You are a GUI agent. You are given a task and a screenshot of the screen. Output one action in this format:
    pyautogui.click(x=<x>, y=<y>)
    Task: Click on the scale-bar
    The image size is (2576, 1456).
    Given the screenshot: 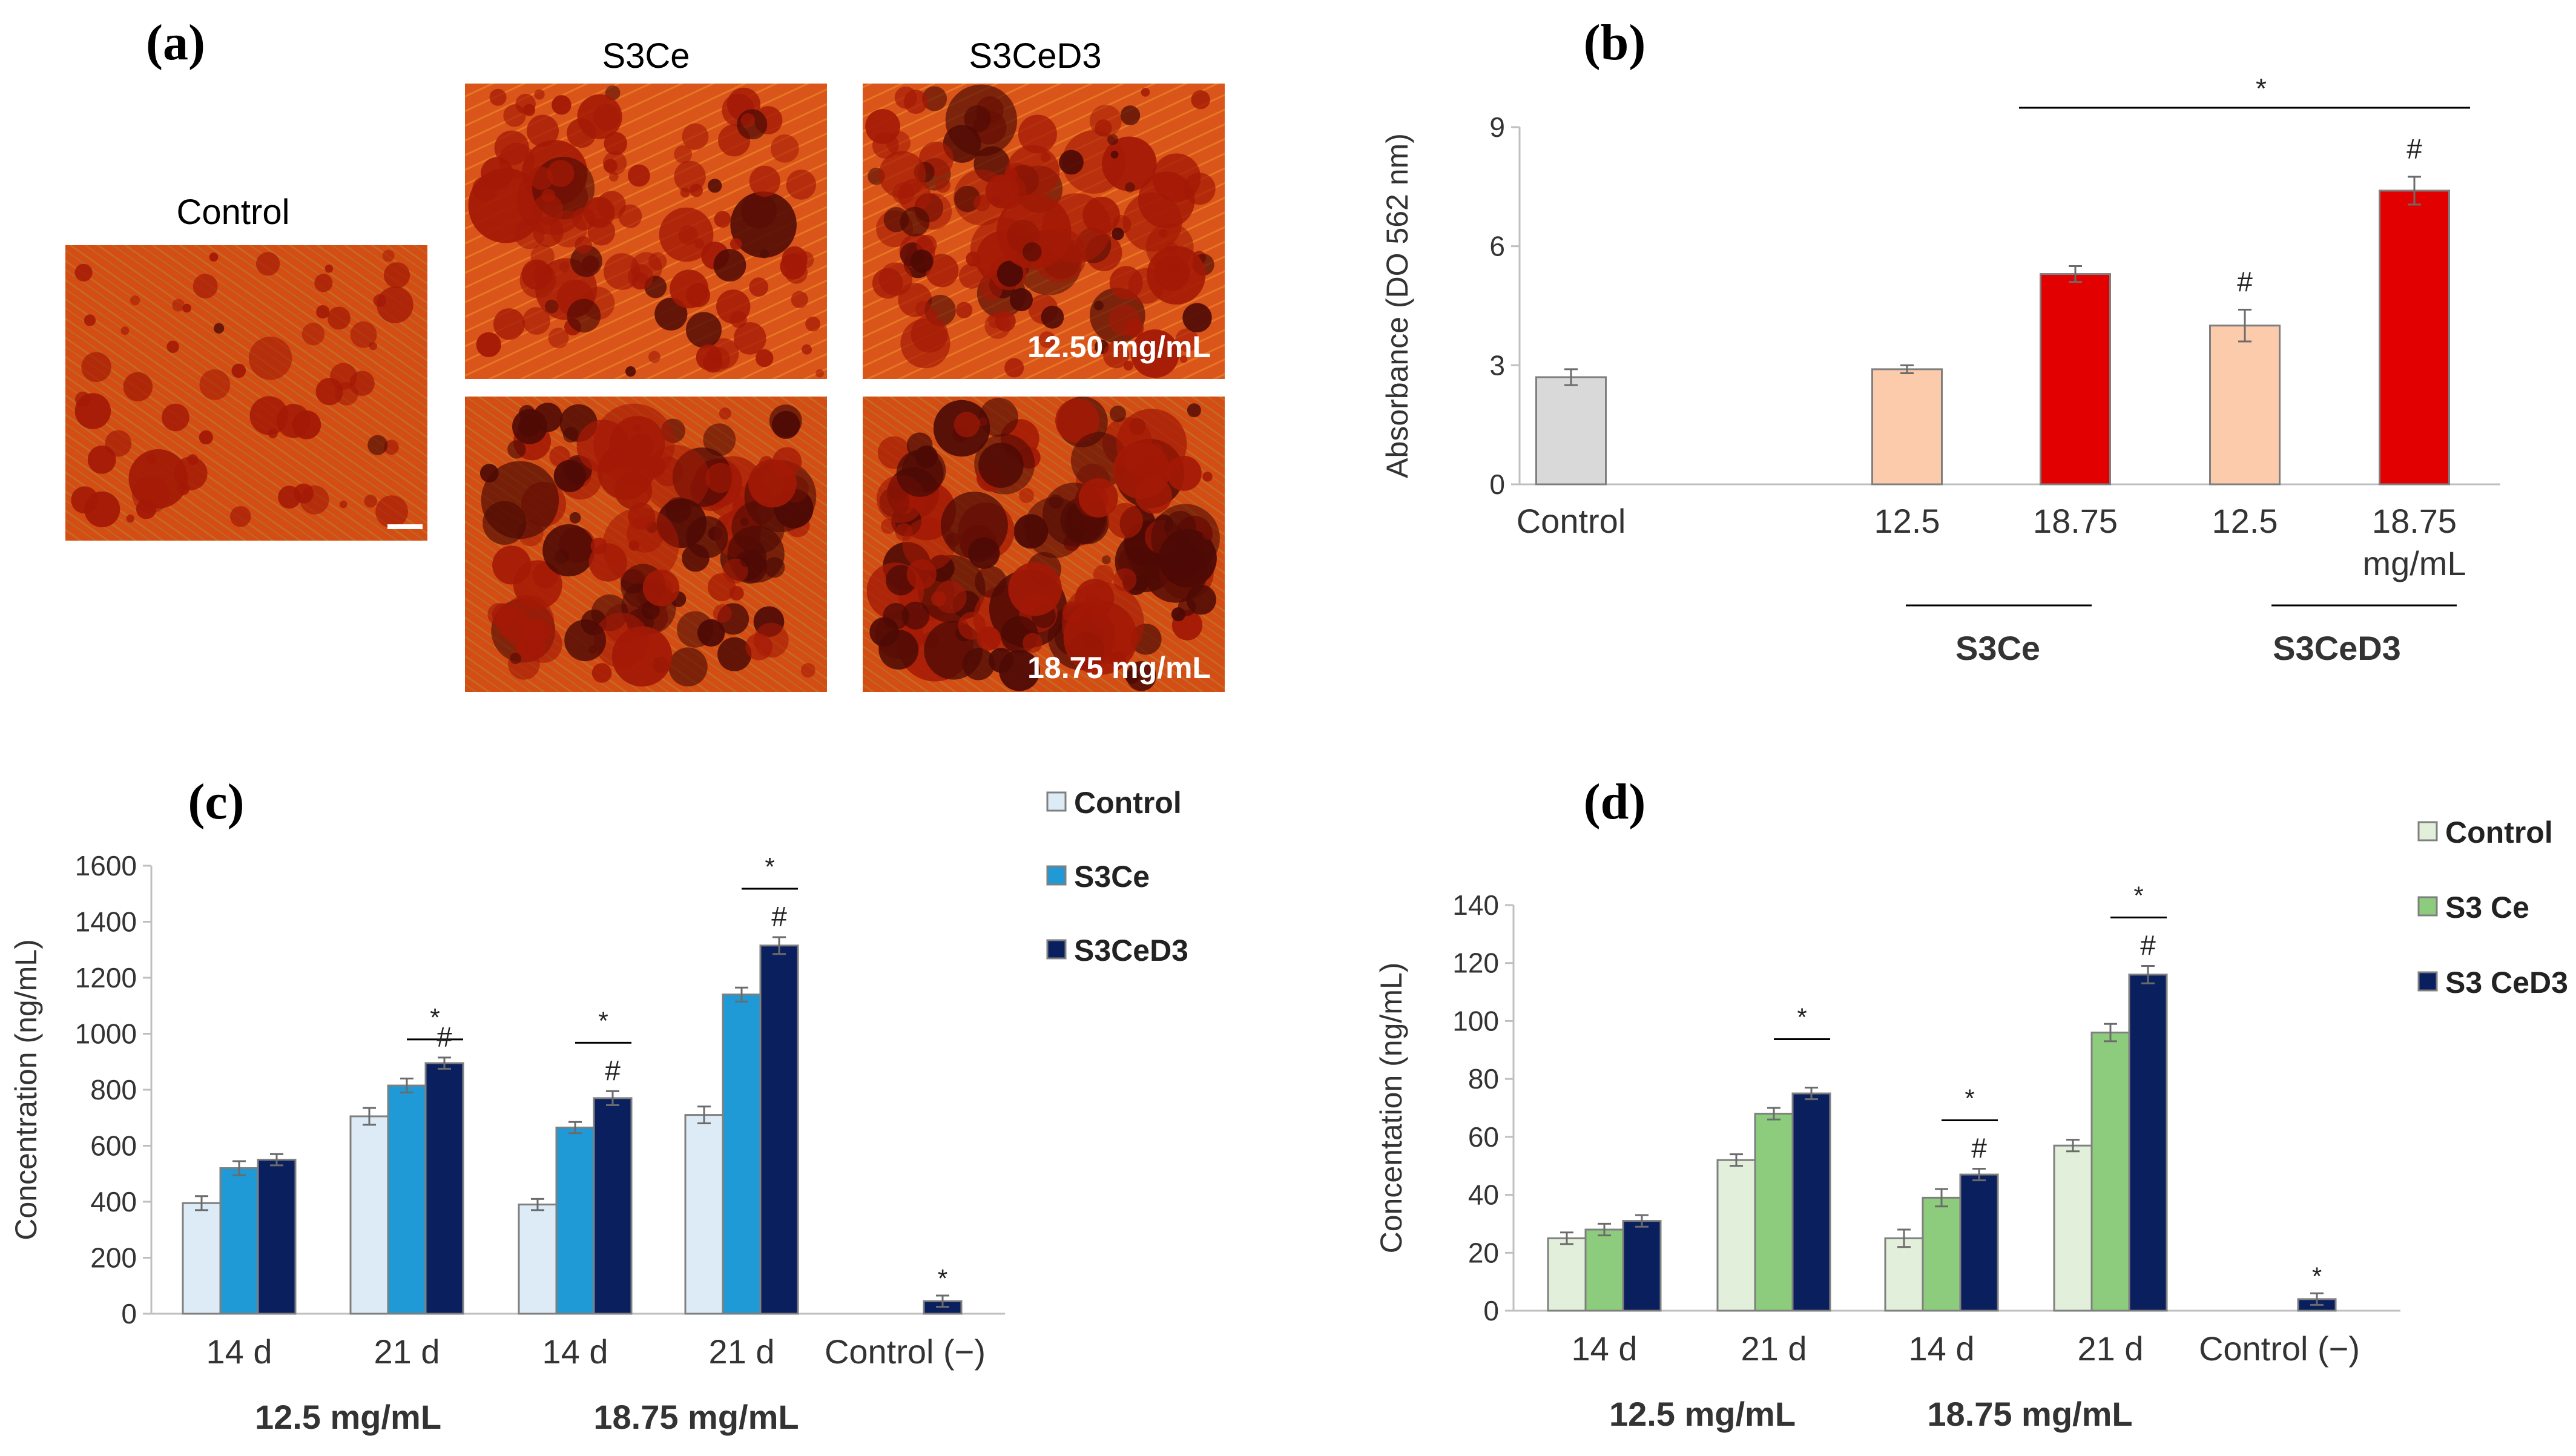 What is the action you would take?
    pyautogui.click(x=405, y=526)
    